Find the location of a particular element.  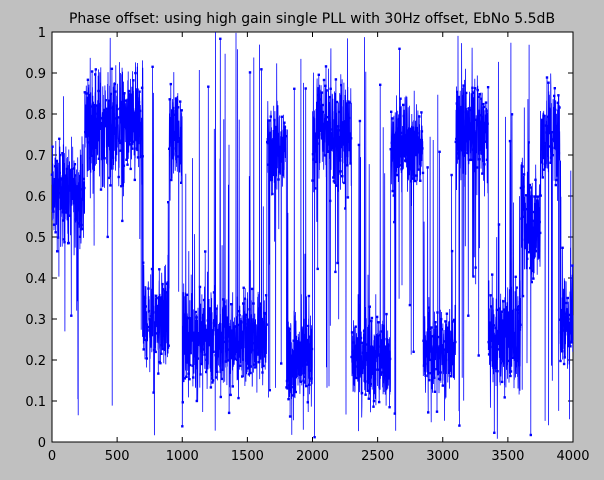

x-tick-label: 1500 is located at coordinates (247, 456).